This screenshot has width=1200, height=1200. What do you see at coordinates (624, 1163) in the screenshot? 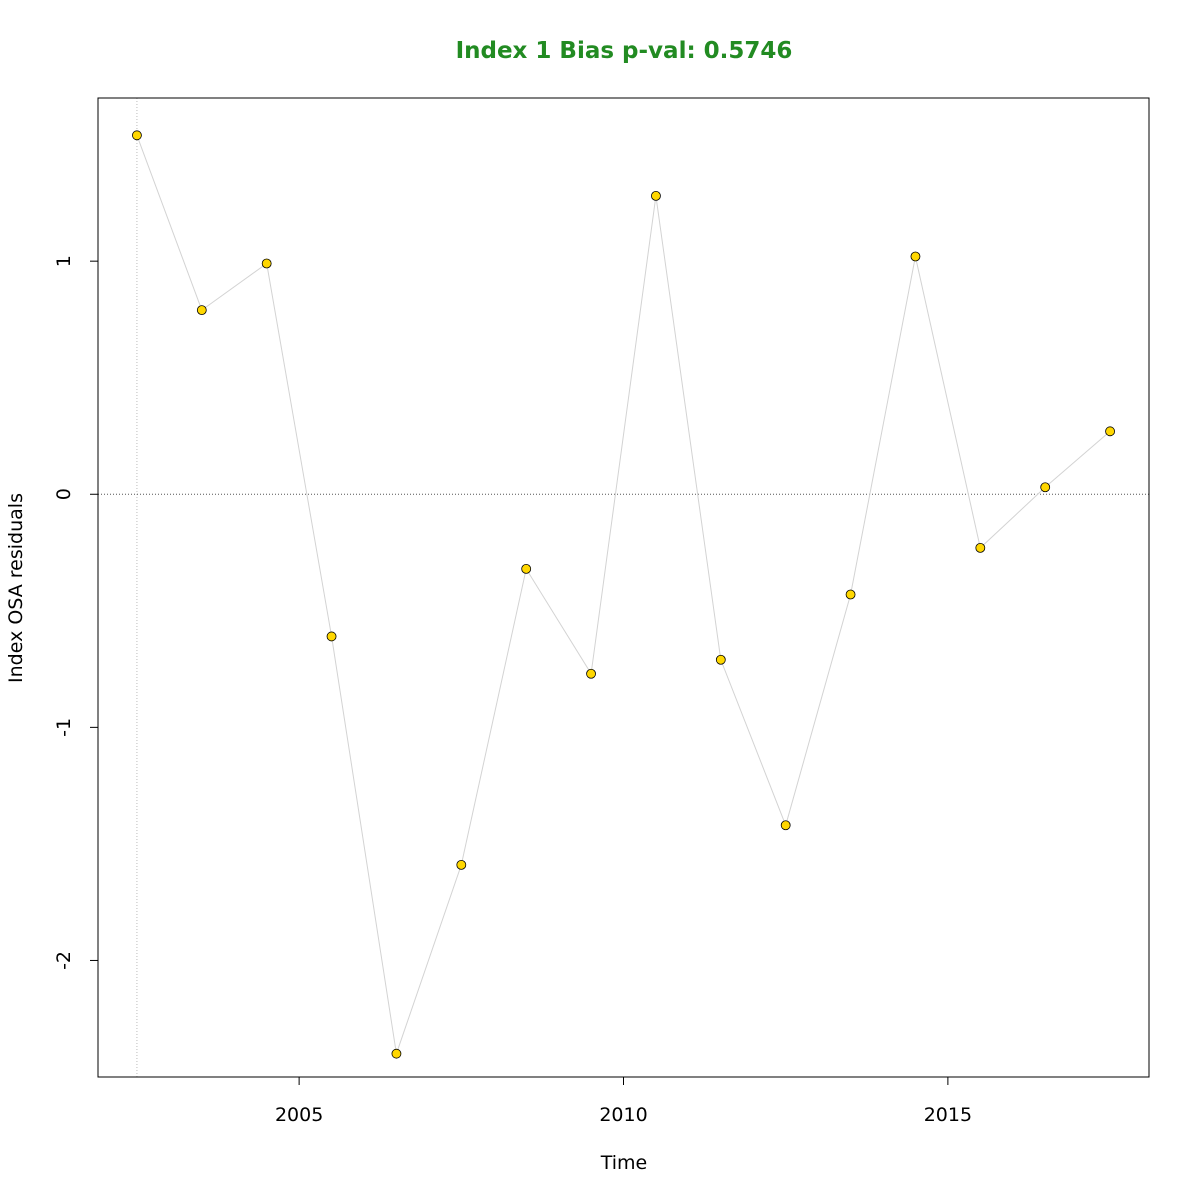
I see `x-axis-label: Time` at bounding box center [624, 1163].